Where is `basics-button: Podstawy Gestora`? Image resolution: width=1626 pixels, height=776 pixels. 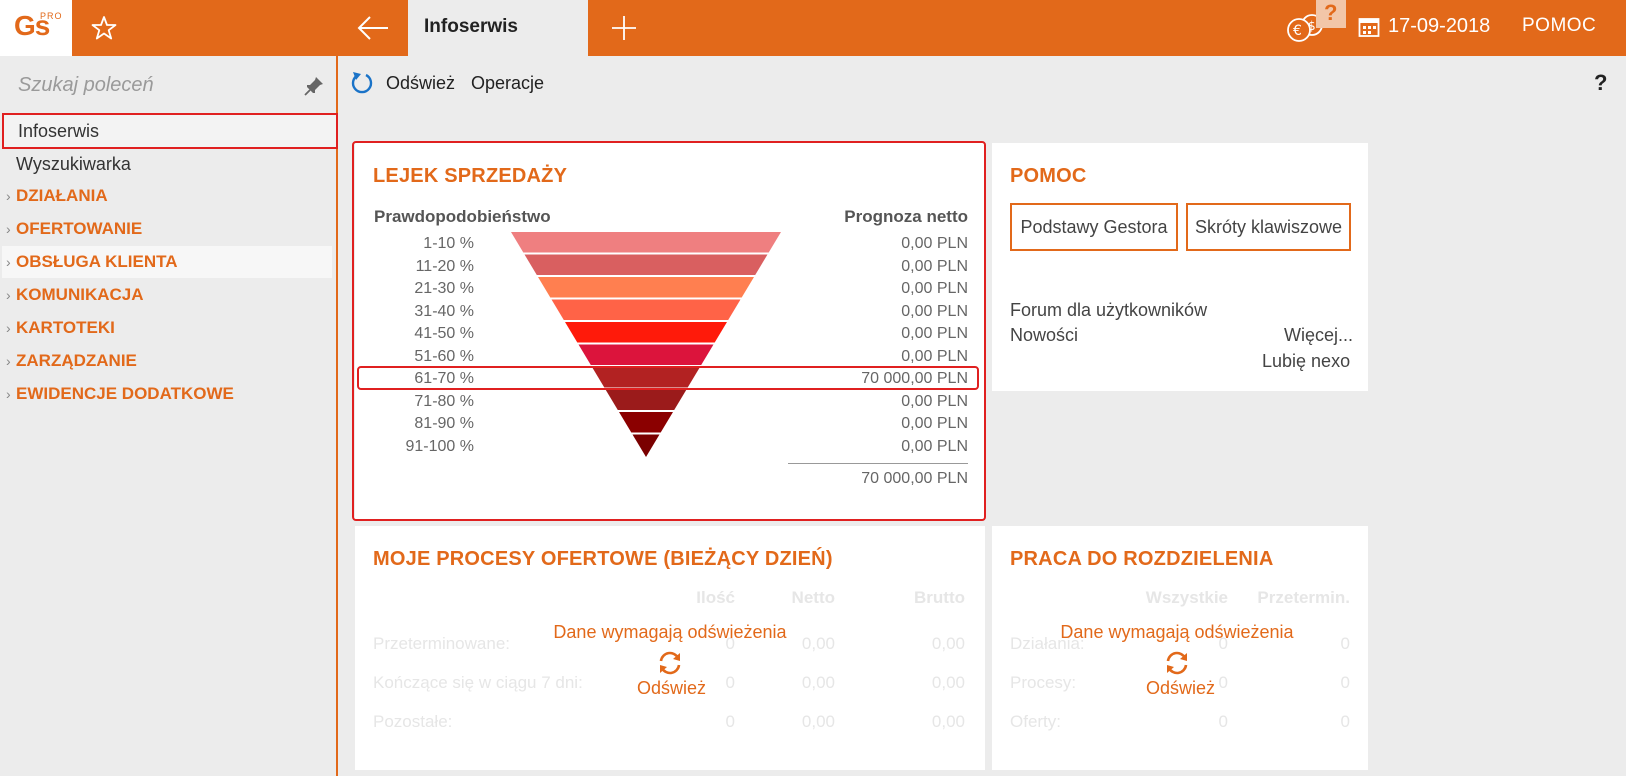 basics-button: Podstawy Gestora is located at coordinates (1094, 227).